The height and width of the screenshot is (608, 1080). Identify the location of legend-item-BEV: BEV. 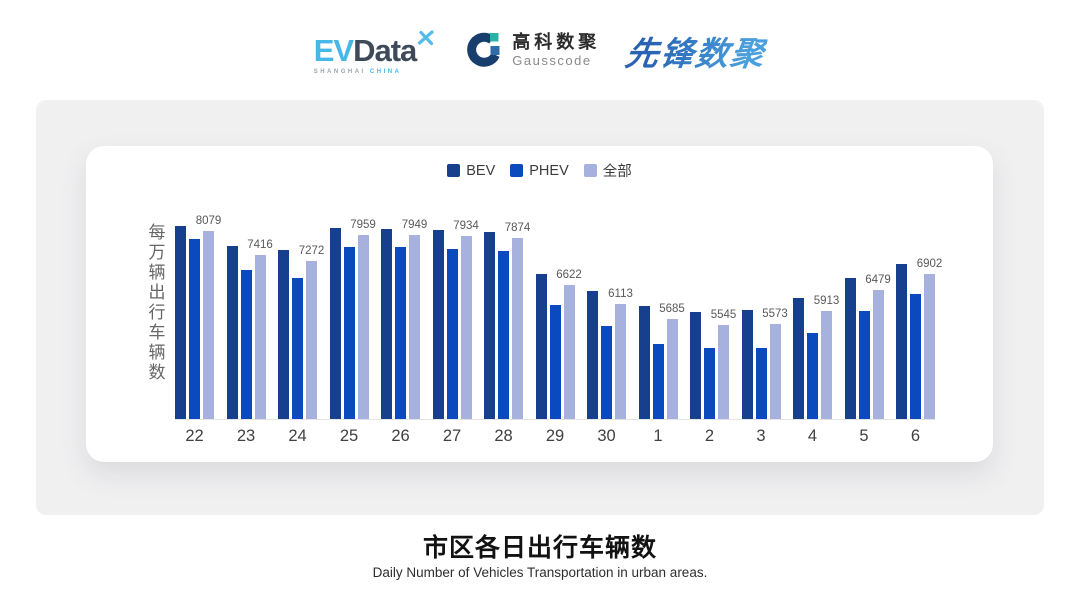
(471, 171).